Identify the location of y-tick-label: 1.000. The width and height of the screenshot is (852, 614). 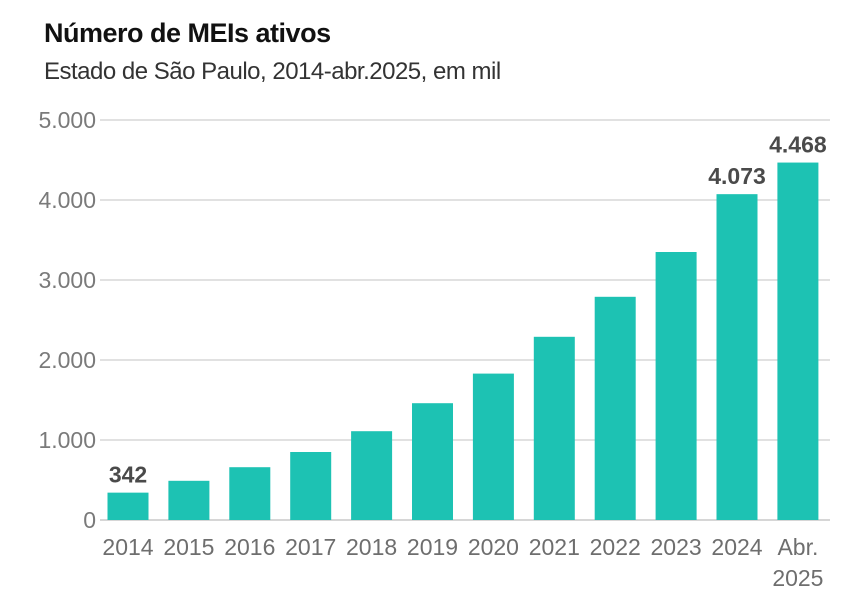
(67, 440).